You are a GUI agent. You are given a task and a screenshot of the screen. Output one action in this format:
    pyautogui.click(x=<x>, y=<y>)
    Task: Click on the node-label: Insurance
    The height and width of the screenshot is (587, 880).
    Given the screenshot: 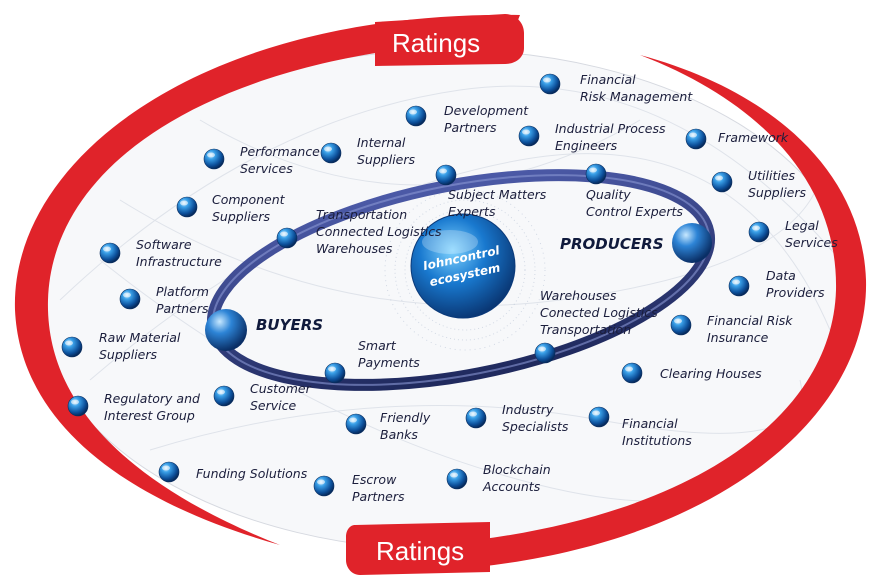 What is the action you would take?
    pyautogui.click(x=738, y=337)
    